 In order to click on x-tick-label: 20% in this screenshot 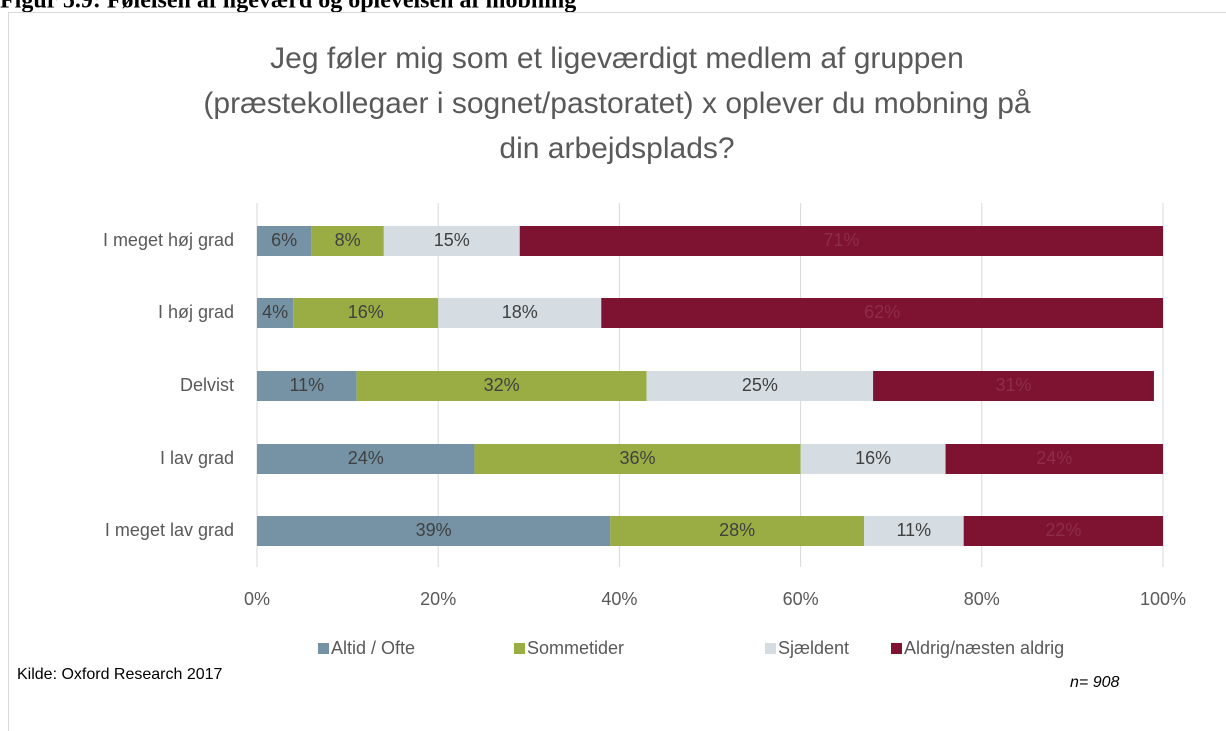, I will do `click(438, 599)`.